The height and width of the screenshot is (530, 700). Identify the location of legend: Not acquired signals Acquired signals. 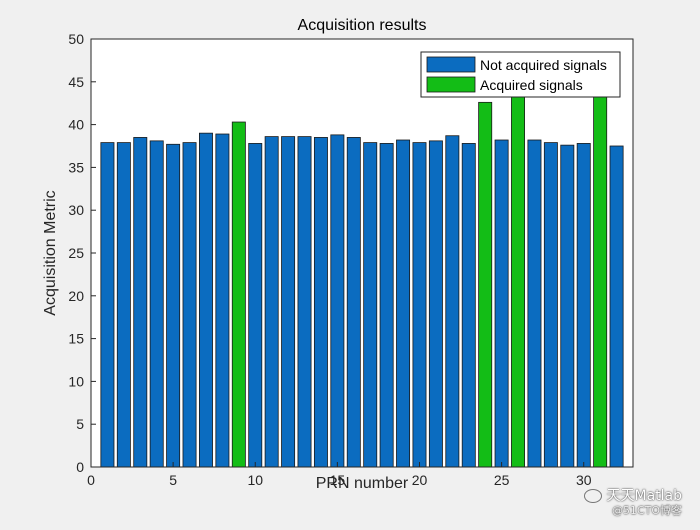
(520, 74).